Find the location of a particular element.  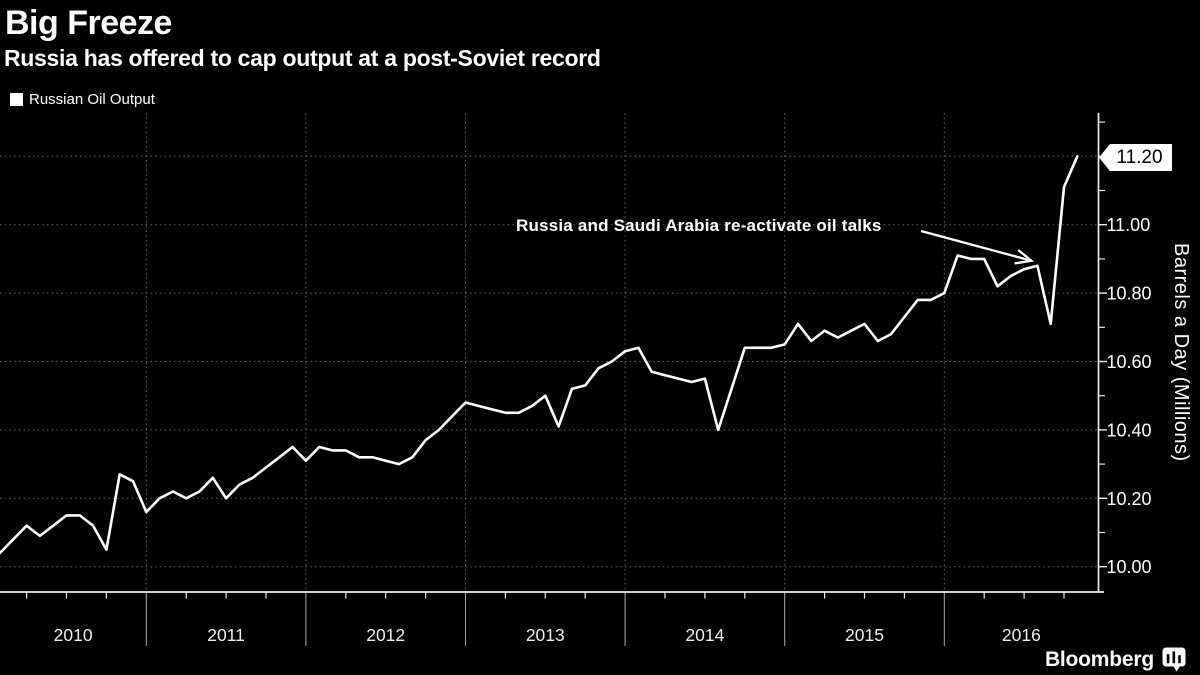

x-tick-label: 2016 is located at coordinates (1021, 635).